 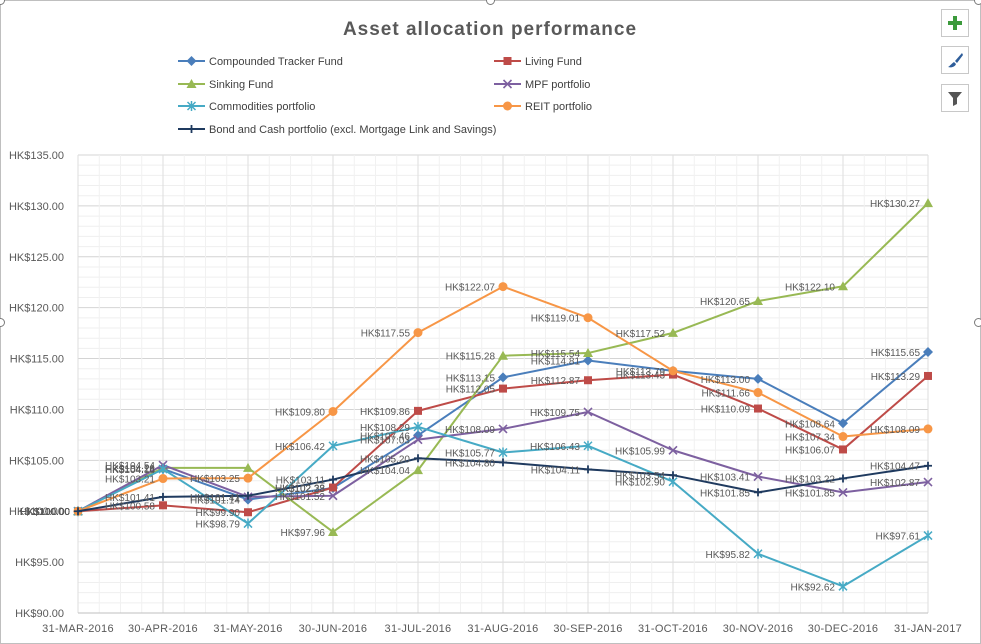 I want to click on data-label: HK$120.65, so click(x=725, y=302).